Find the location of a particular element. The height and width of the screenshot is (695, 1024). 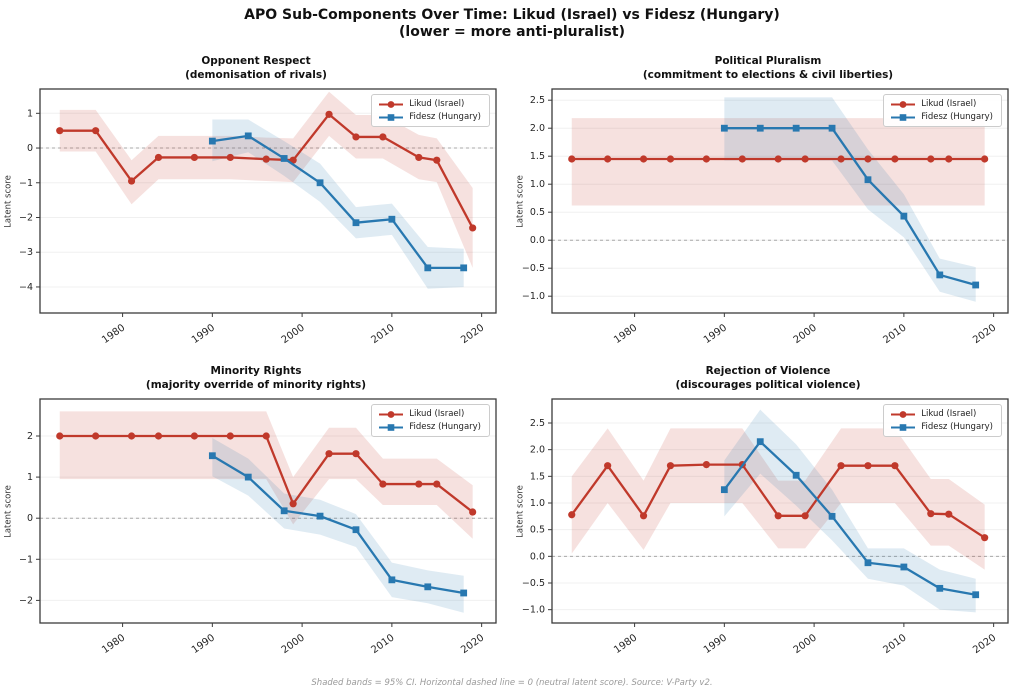

y-tick-label: 0.5 is located at coordinates (537, 530).